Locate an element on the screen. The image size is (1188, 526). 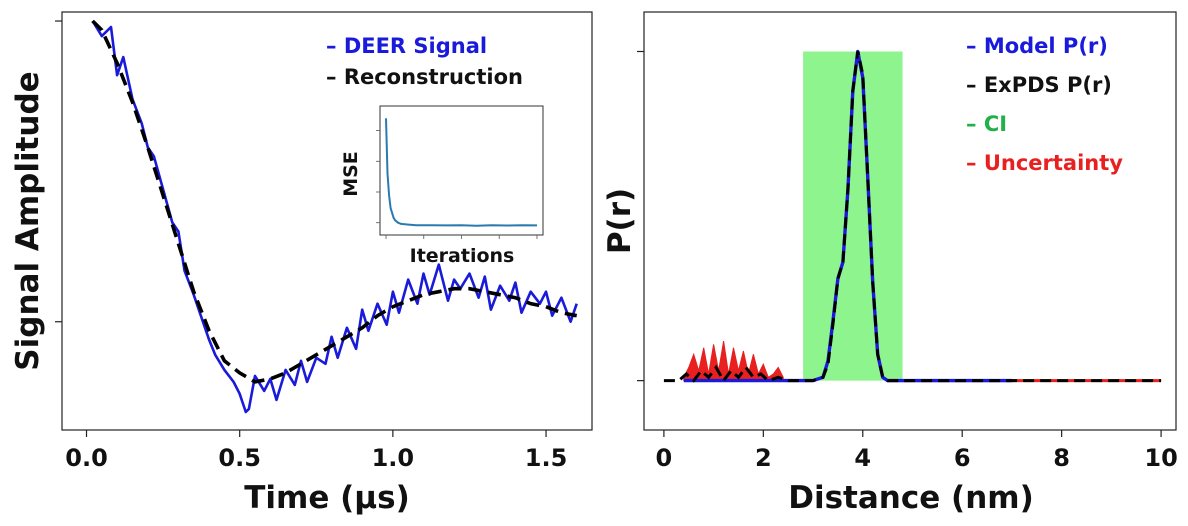
left-x-tick-label: 1.5 is located at coordinates (546, 458).